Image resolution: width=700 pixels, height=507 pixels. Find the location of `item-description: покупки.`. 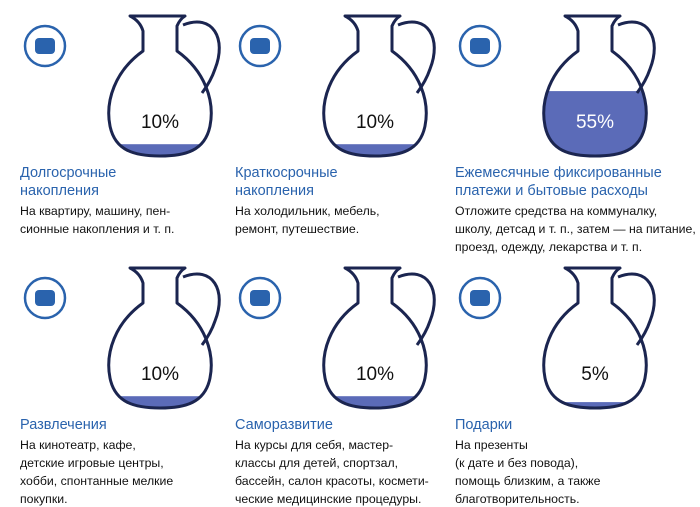

item-description: покупки. is located at coordinates (44, 499).